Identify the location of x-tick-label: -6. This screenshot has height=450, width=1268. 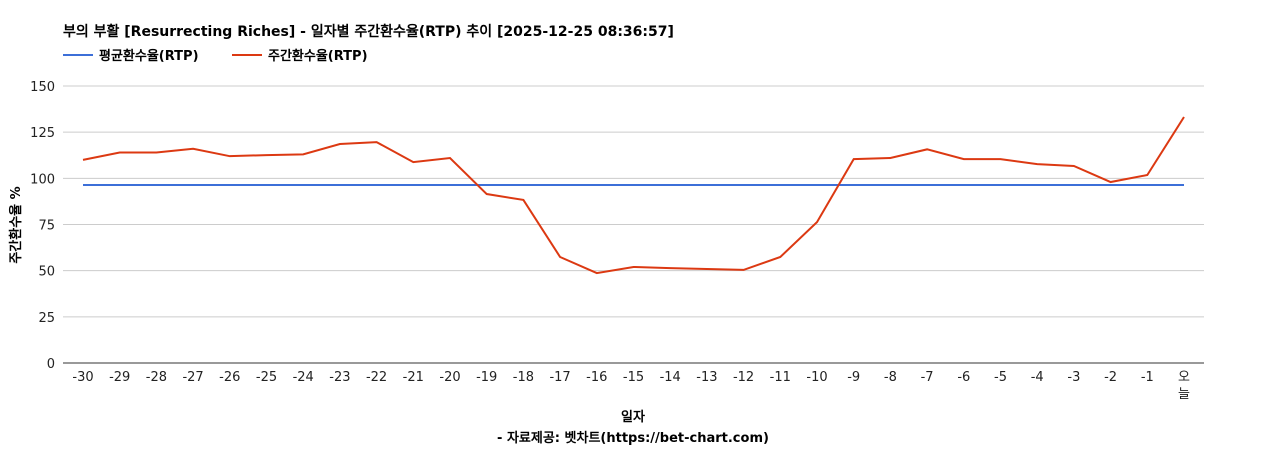
(963, 377).